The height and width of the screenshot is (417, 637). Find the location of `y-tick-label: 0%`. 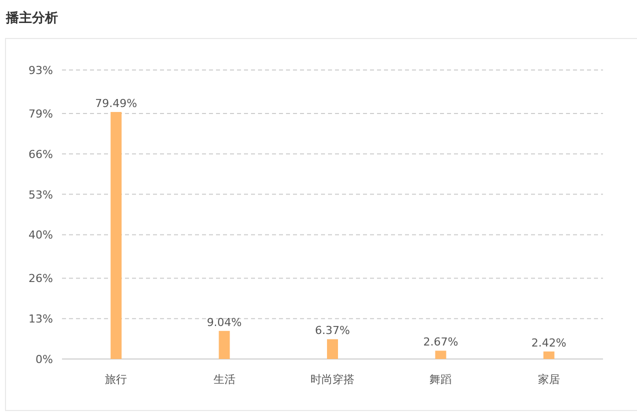

y-tick-label: 0% is located at coordinates (44, 359).